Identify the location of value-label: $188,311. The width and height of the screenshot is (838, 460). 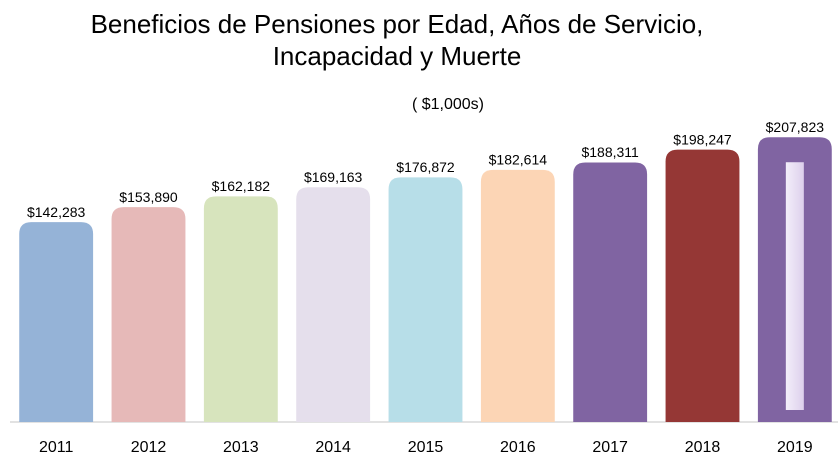
(610, 152).